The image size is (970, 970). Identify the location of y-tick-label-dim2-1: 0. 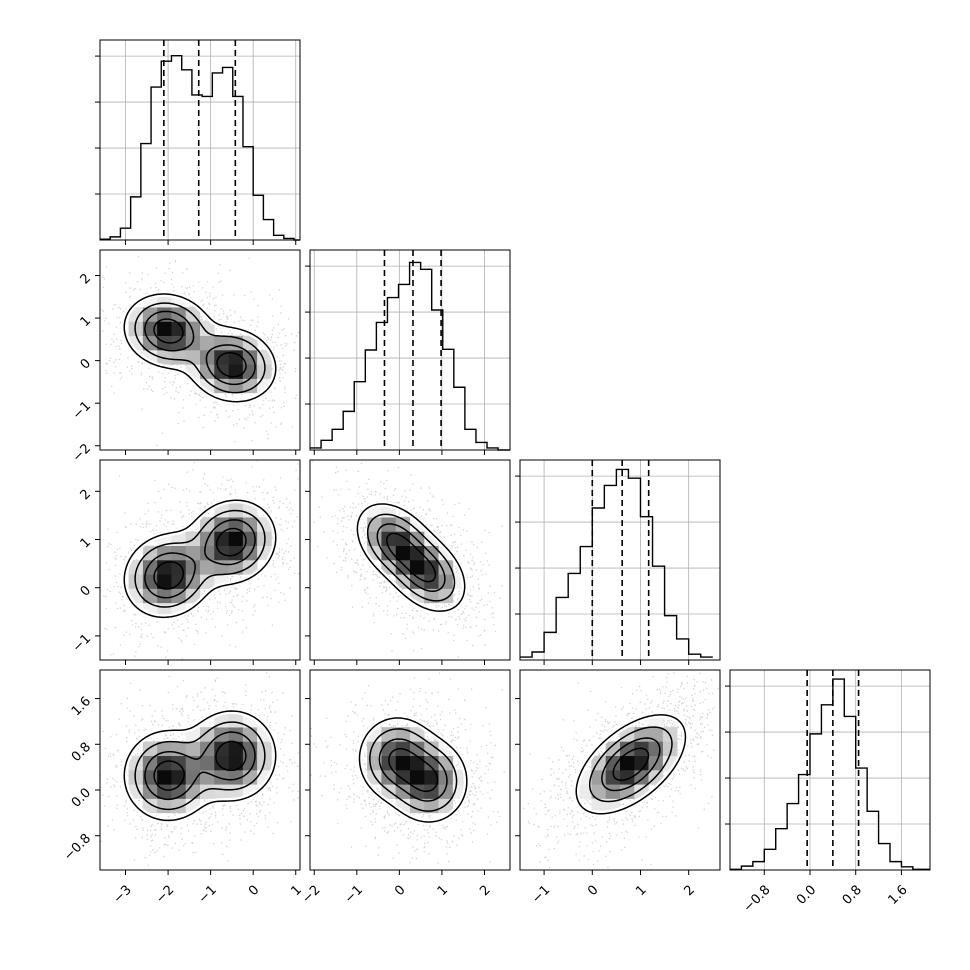
(86, 591).